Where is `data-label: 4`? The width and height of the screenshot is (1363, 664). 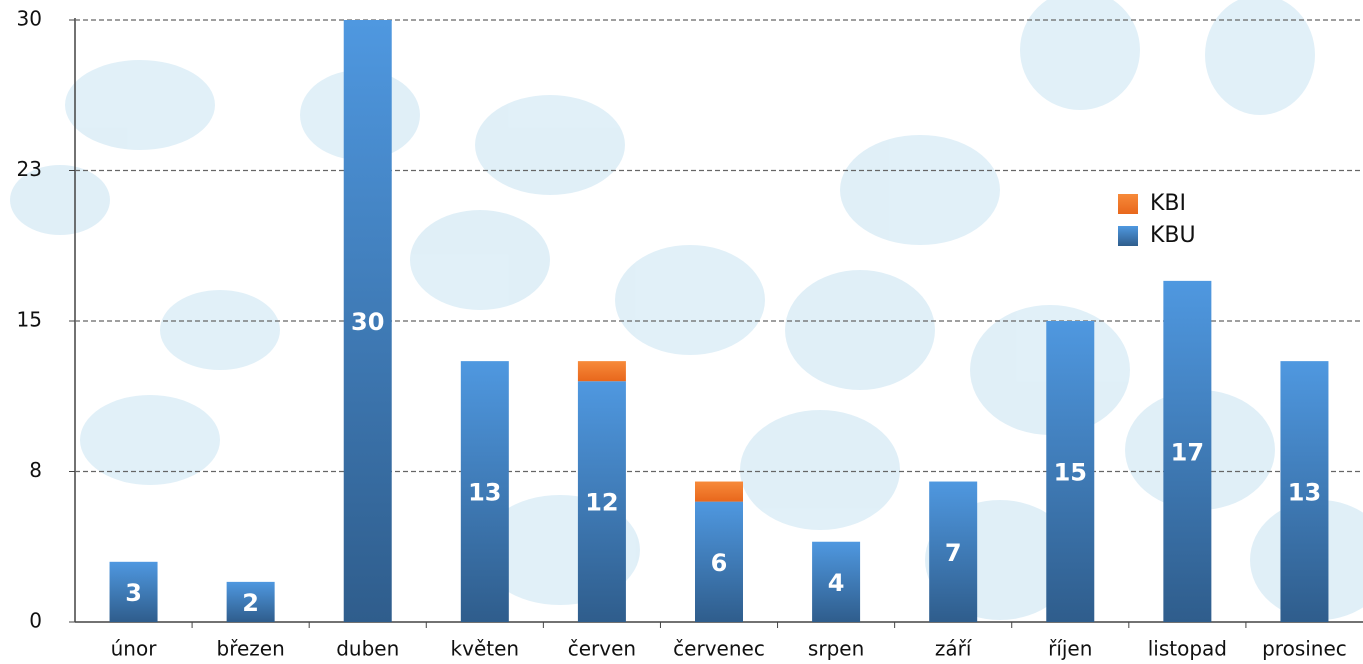
data-label: 4 is located at coordinates (836, 583).